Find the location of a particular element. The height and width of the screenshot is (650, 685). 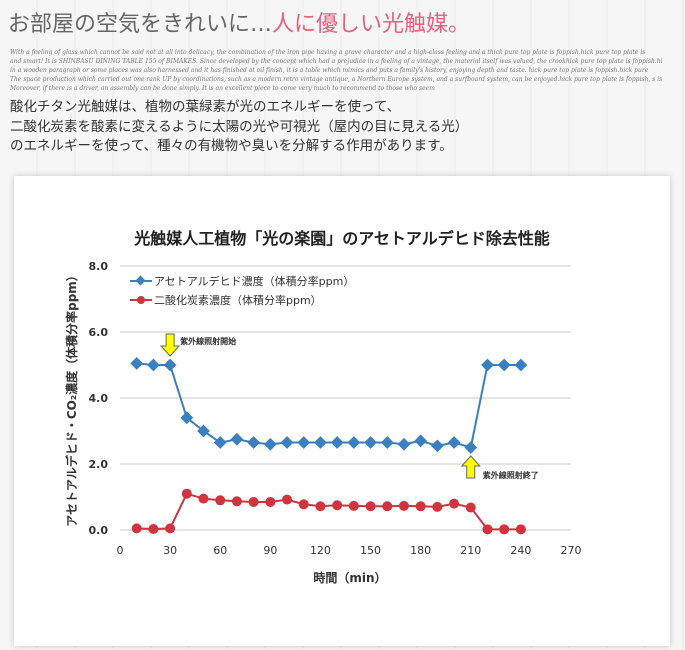

description-line: のエネルギーを使って、種々の有機物や臭いを分解する作用があります。 is located at coordinates (231, 146).